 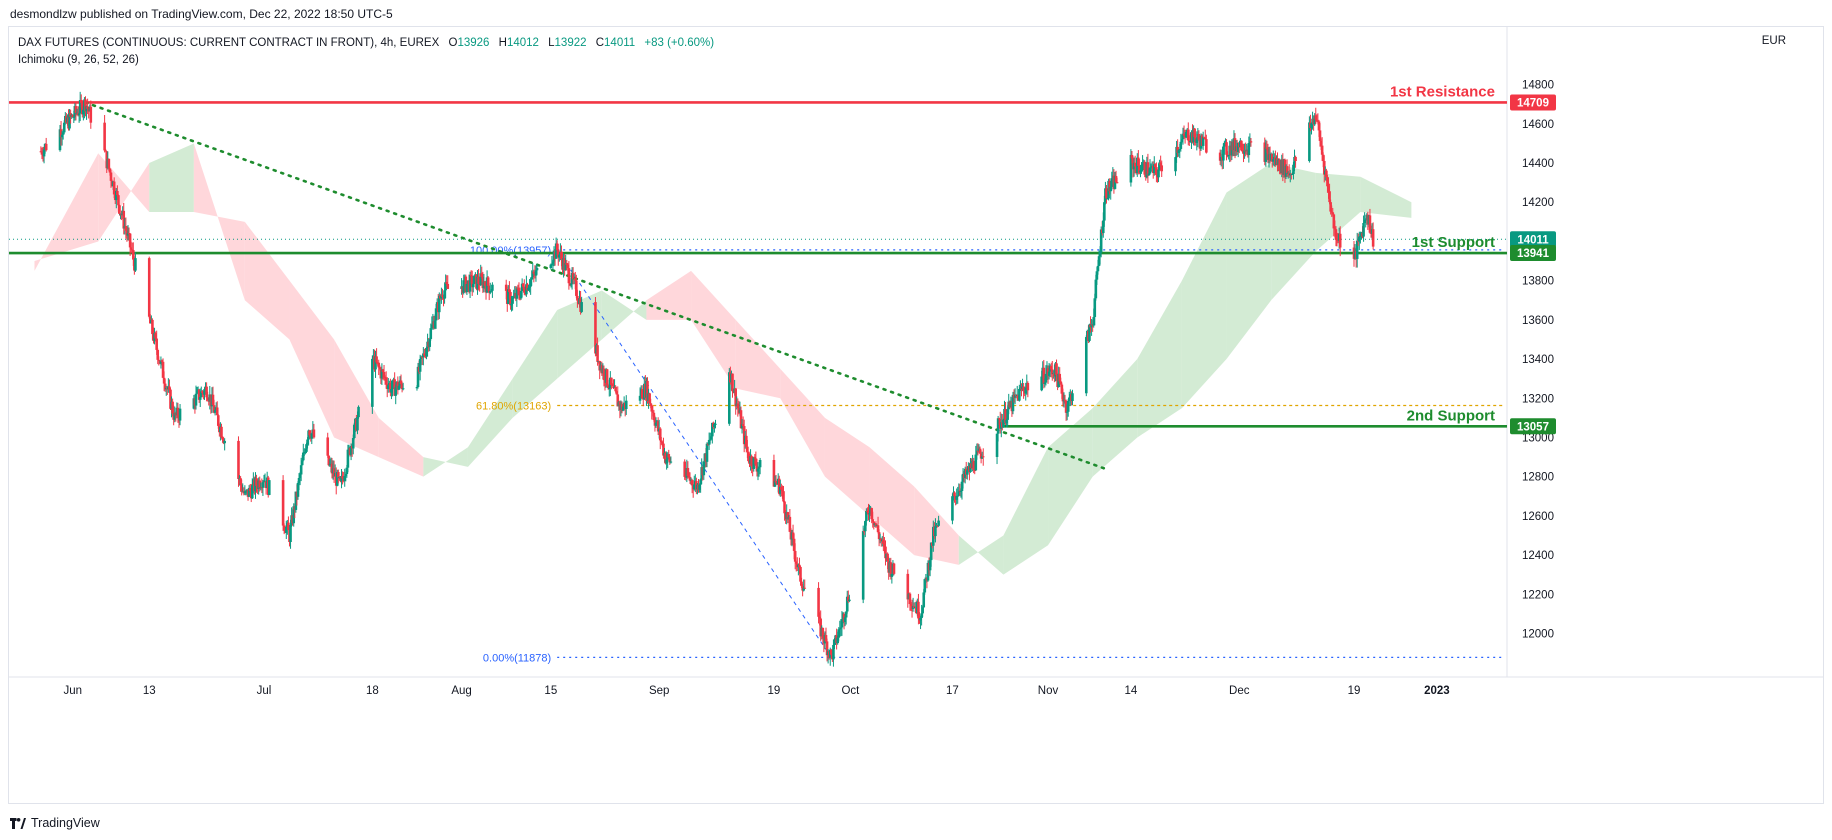 What do you see at coordinates (502, 43) in the screenshot?
I see `high-label: H` at bounding box center [502, 43].